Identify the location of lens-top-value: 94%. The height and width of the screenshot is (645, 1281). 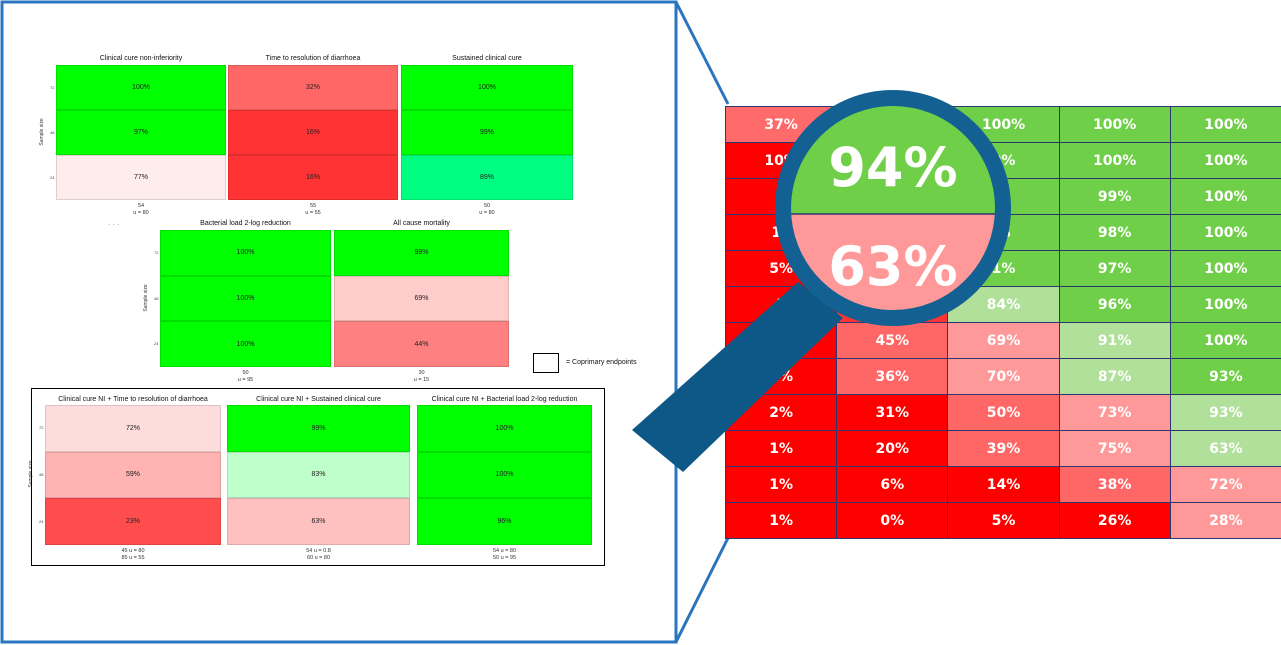
(892, 167).